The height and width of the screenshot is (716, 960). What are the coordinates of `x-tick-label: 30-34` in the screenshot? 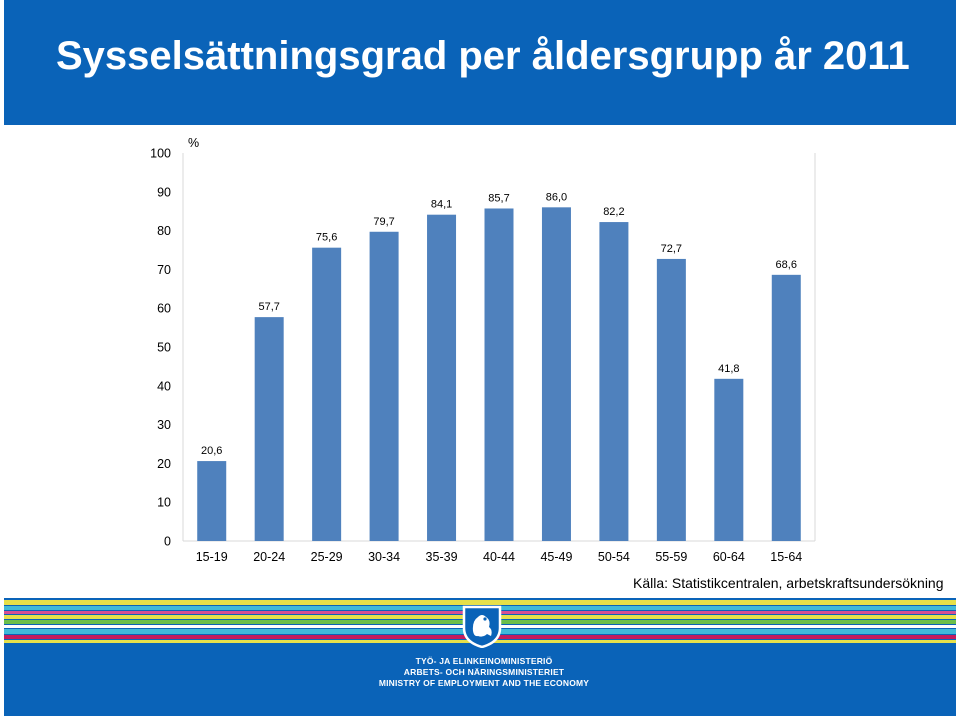 It's located at (384, 557).